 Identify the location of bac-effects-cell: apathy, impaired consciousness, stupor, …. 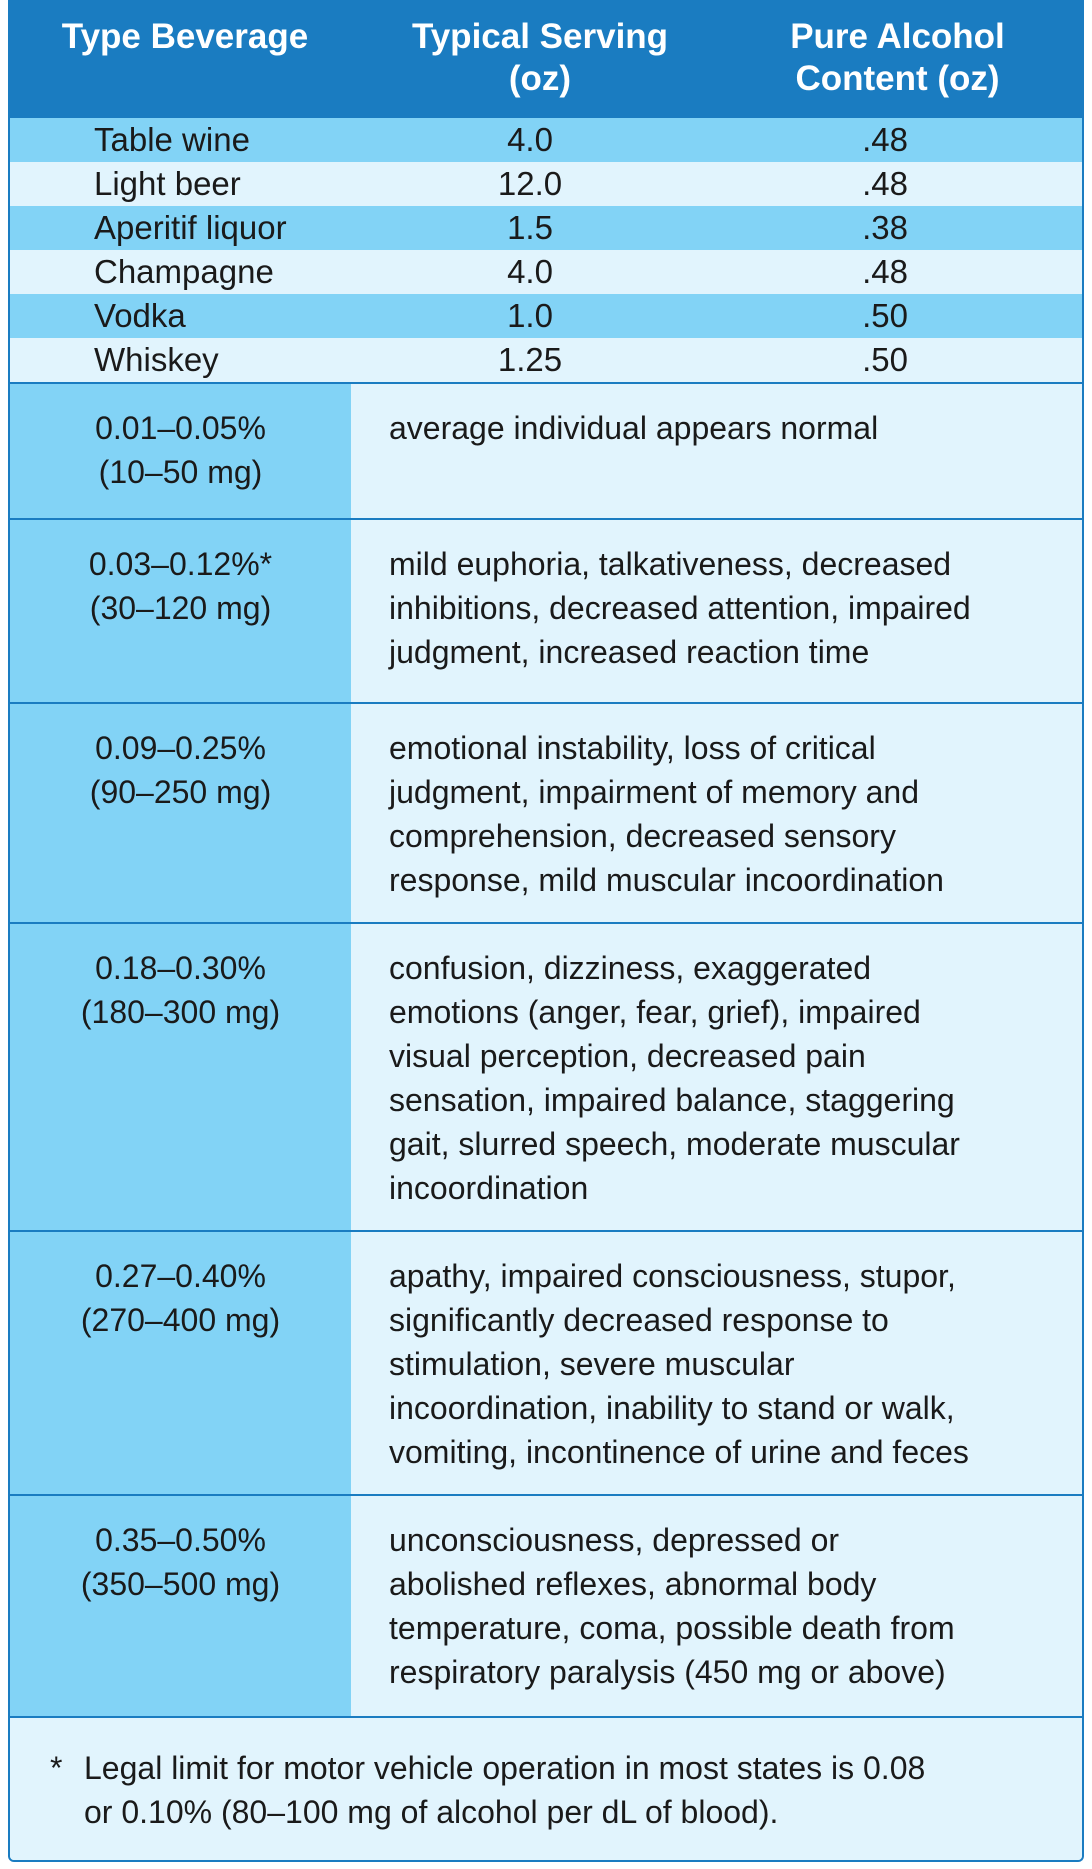
(716, 1363).